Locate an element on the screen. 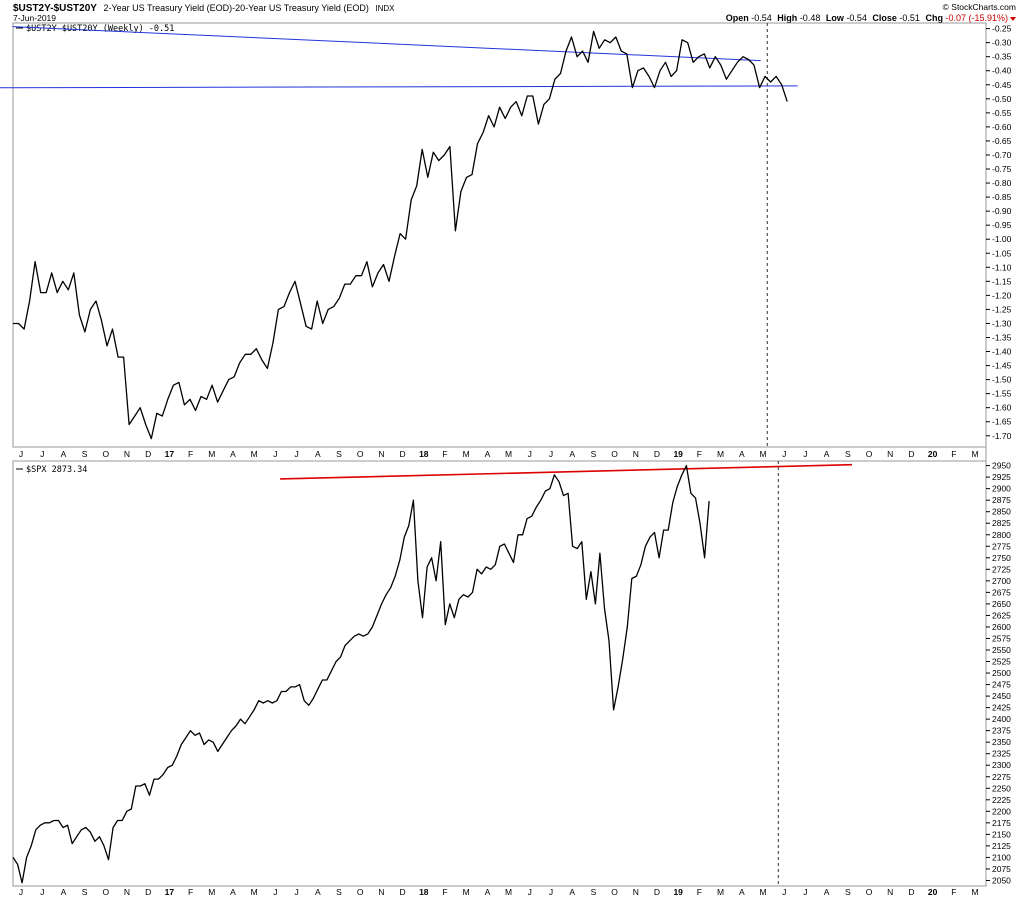 The width and height of the screenshot is (1024, 902). y-tick-label: 2225 is located at coordinates (1001, 800).